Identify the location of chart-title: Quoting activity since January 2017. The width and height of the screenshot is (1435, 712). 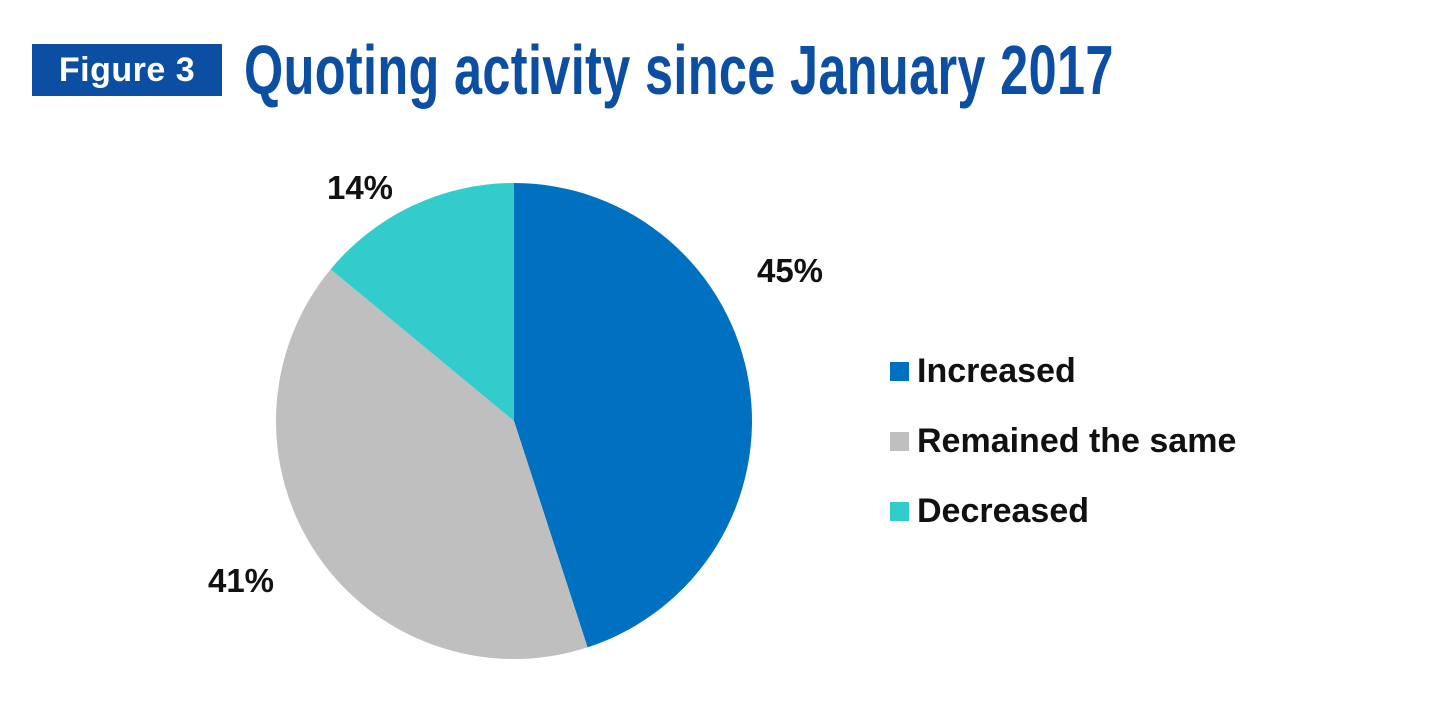
(679, 70).